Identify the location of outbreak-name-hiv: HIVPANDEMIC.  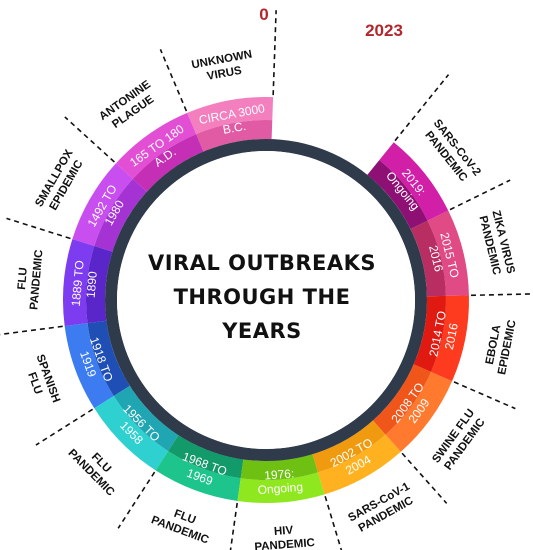
(284, 536).